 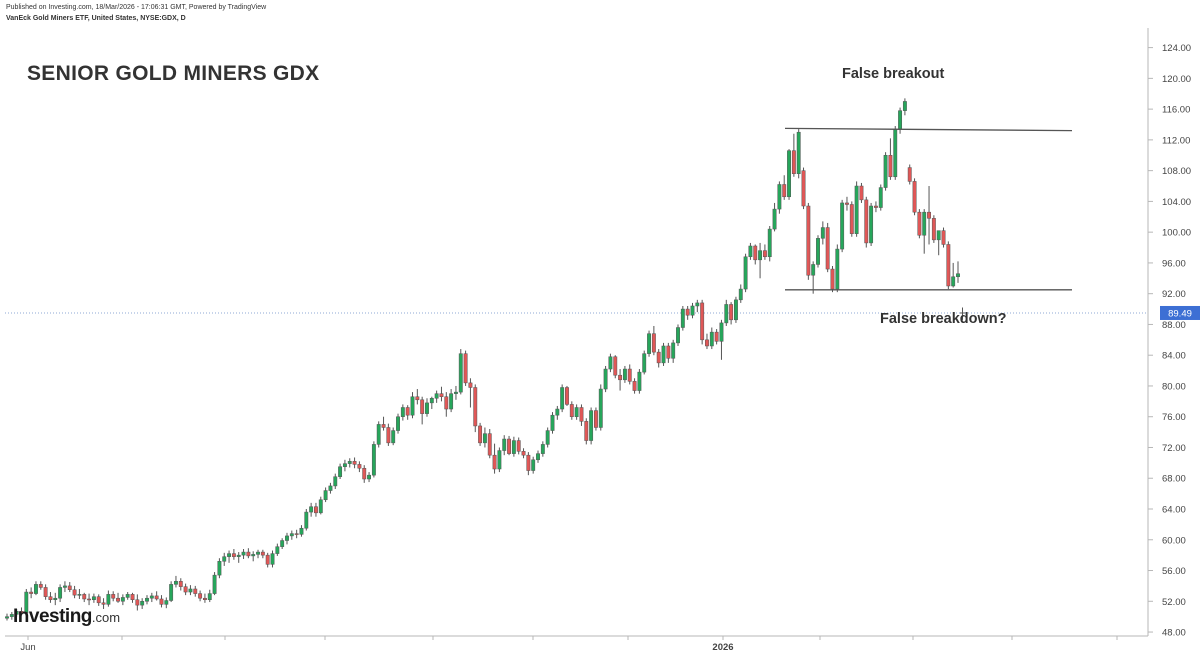 What do you see at coordinates (66, 617) in the screenshot?
I see `investing-logo: Investing.com` at bounding box center [66, 617].